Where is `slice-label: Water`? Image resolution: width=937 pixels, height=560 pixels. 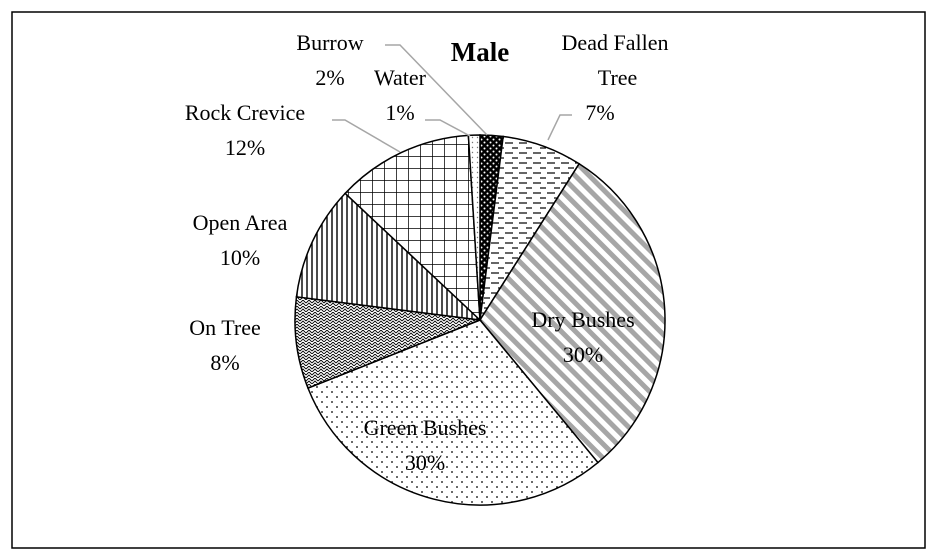 slice-label: Water is located at coordinates (400, 77).